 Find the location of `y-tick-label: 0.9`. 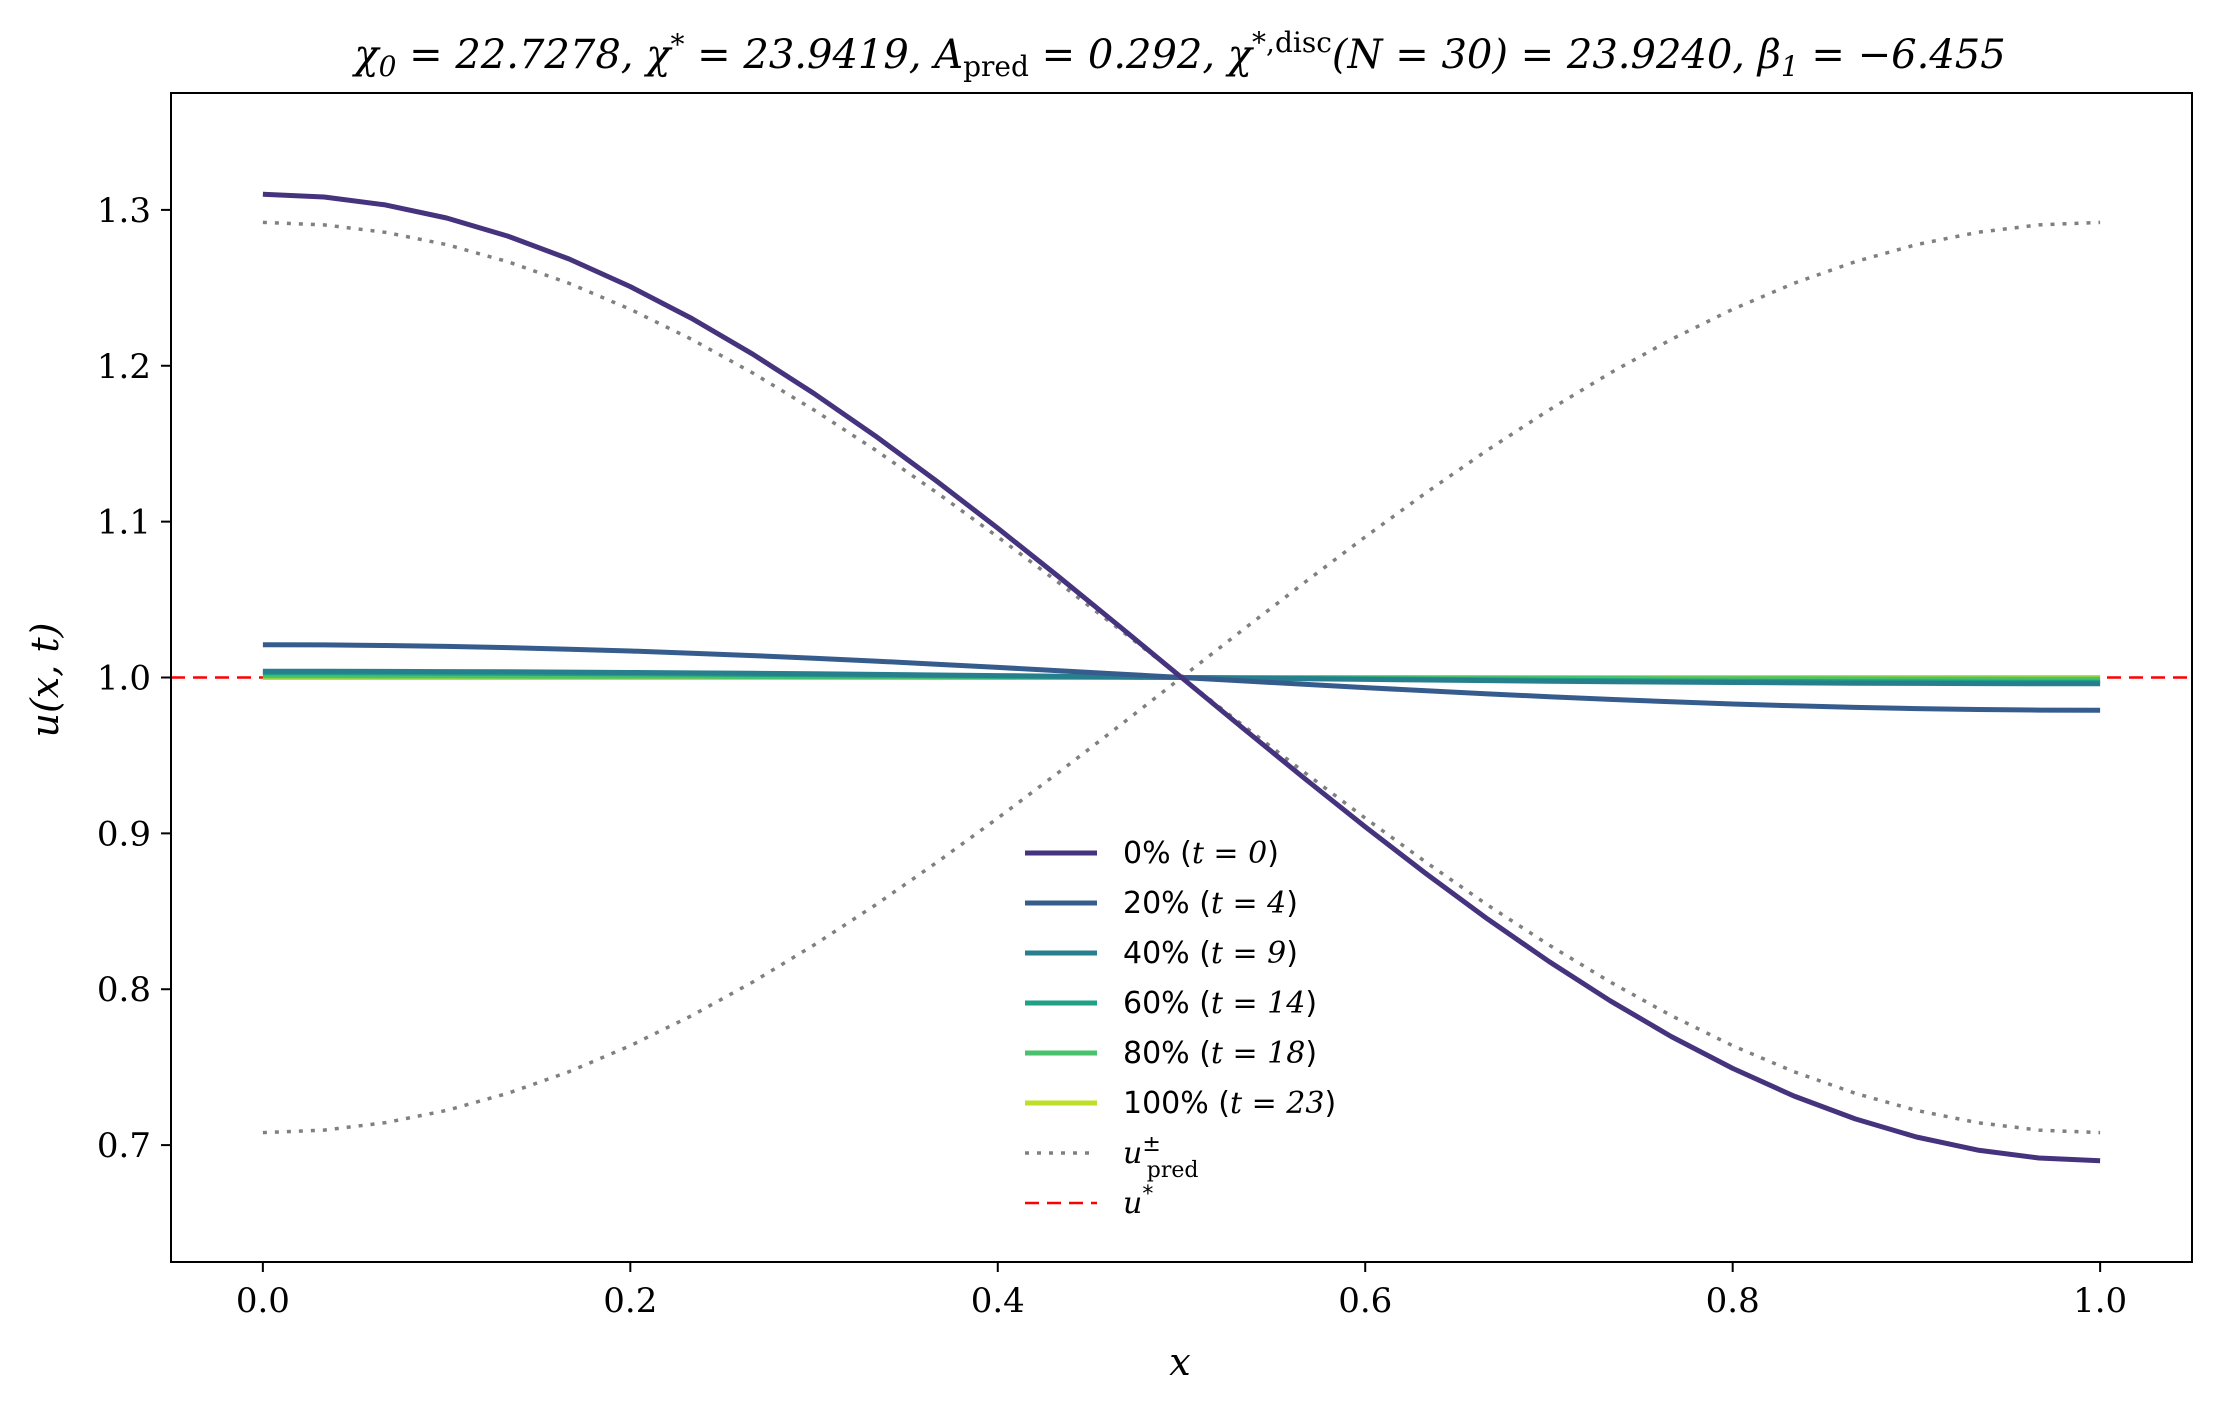

y-tick-label: 0.9 is located at coordinates (124, 834).